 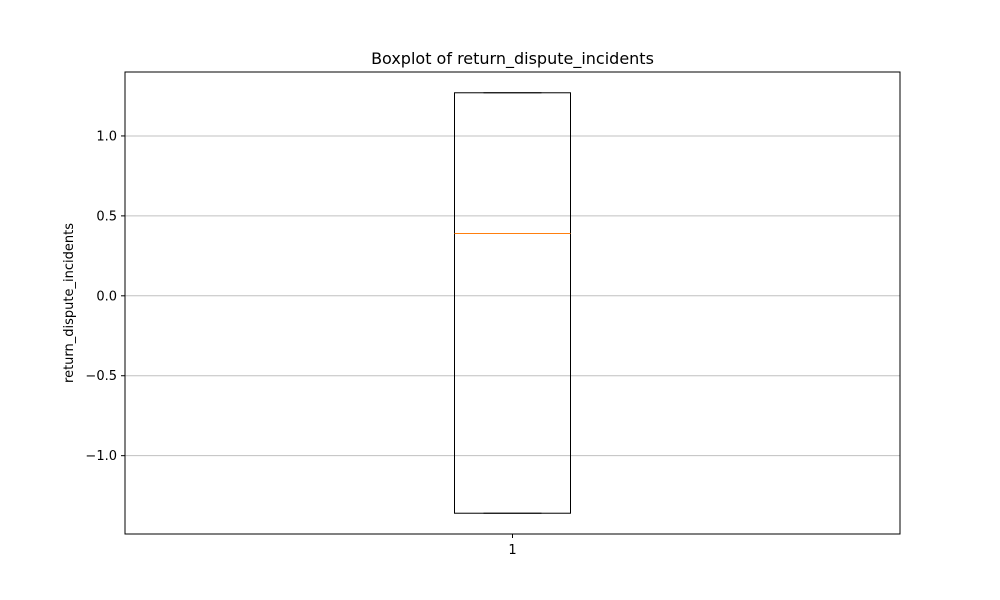 What do you see at coordinates (512, 59) in the screenshot?
I see `chart-title: Boxplot of return_dispute_incidents` at bounding box center [512, 59].